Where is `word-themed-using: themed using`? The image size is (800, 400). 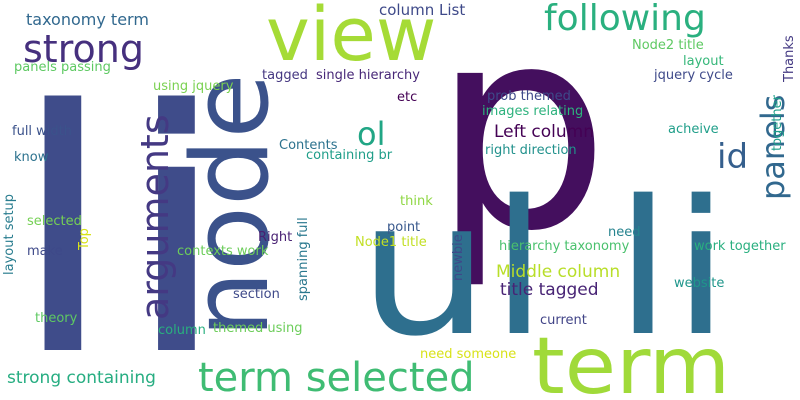
word-themed-using: themed using is located at coordinates (258, 328).